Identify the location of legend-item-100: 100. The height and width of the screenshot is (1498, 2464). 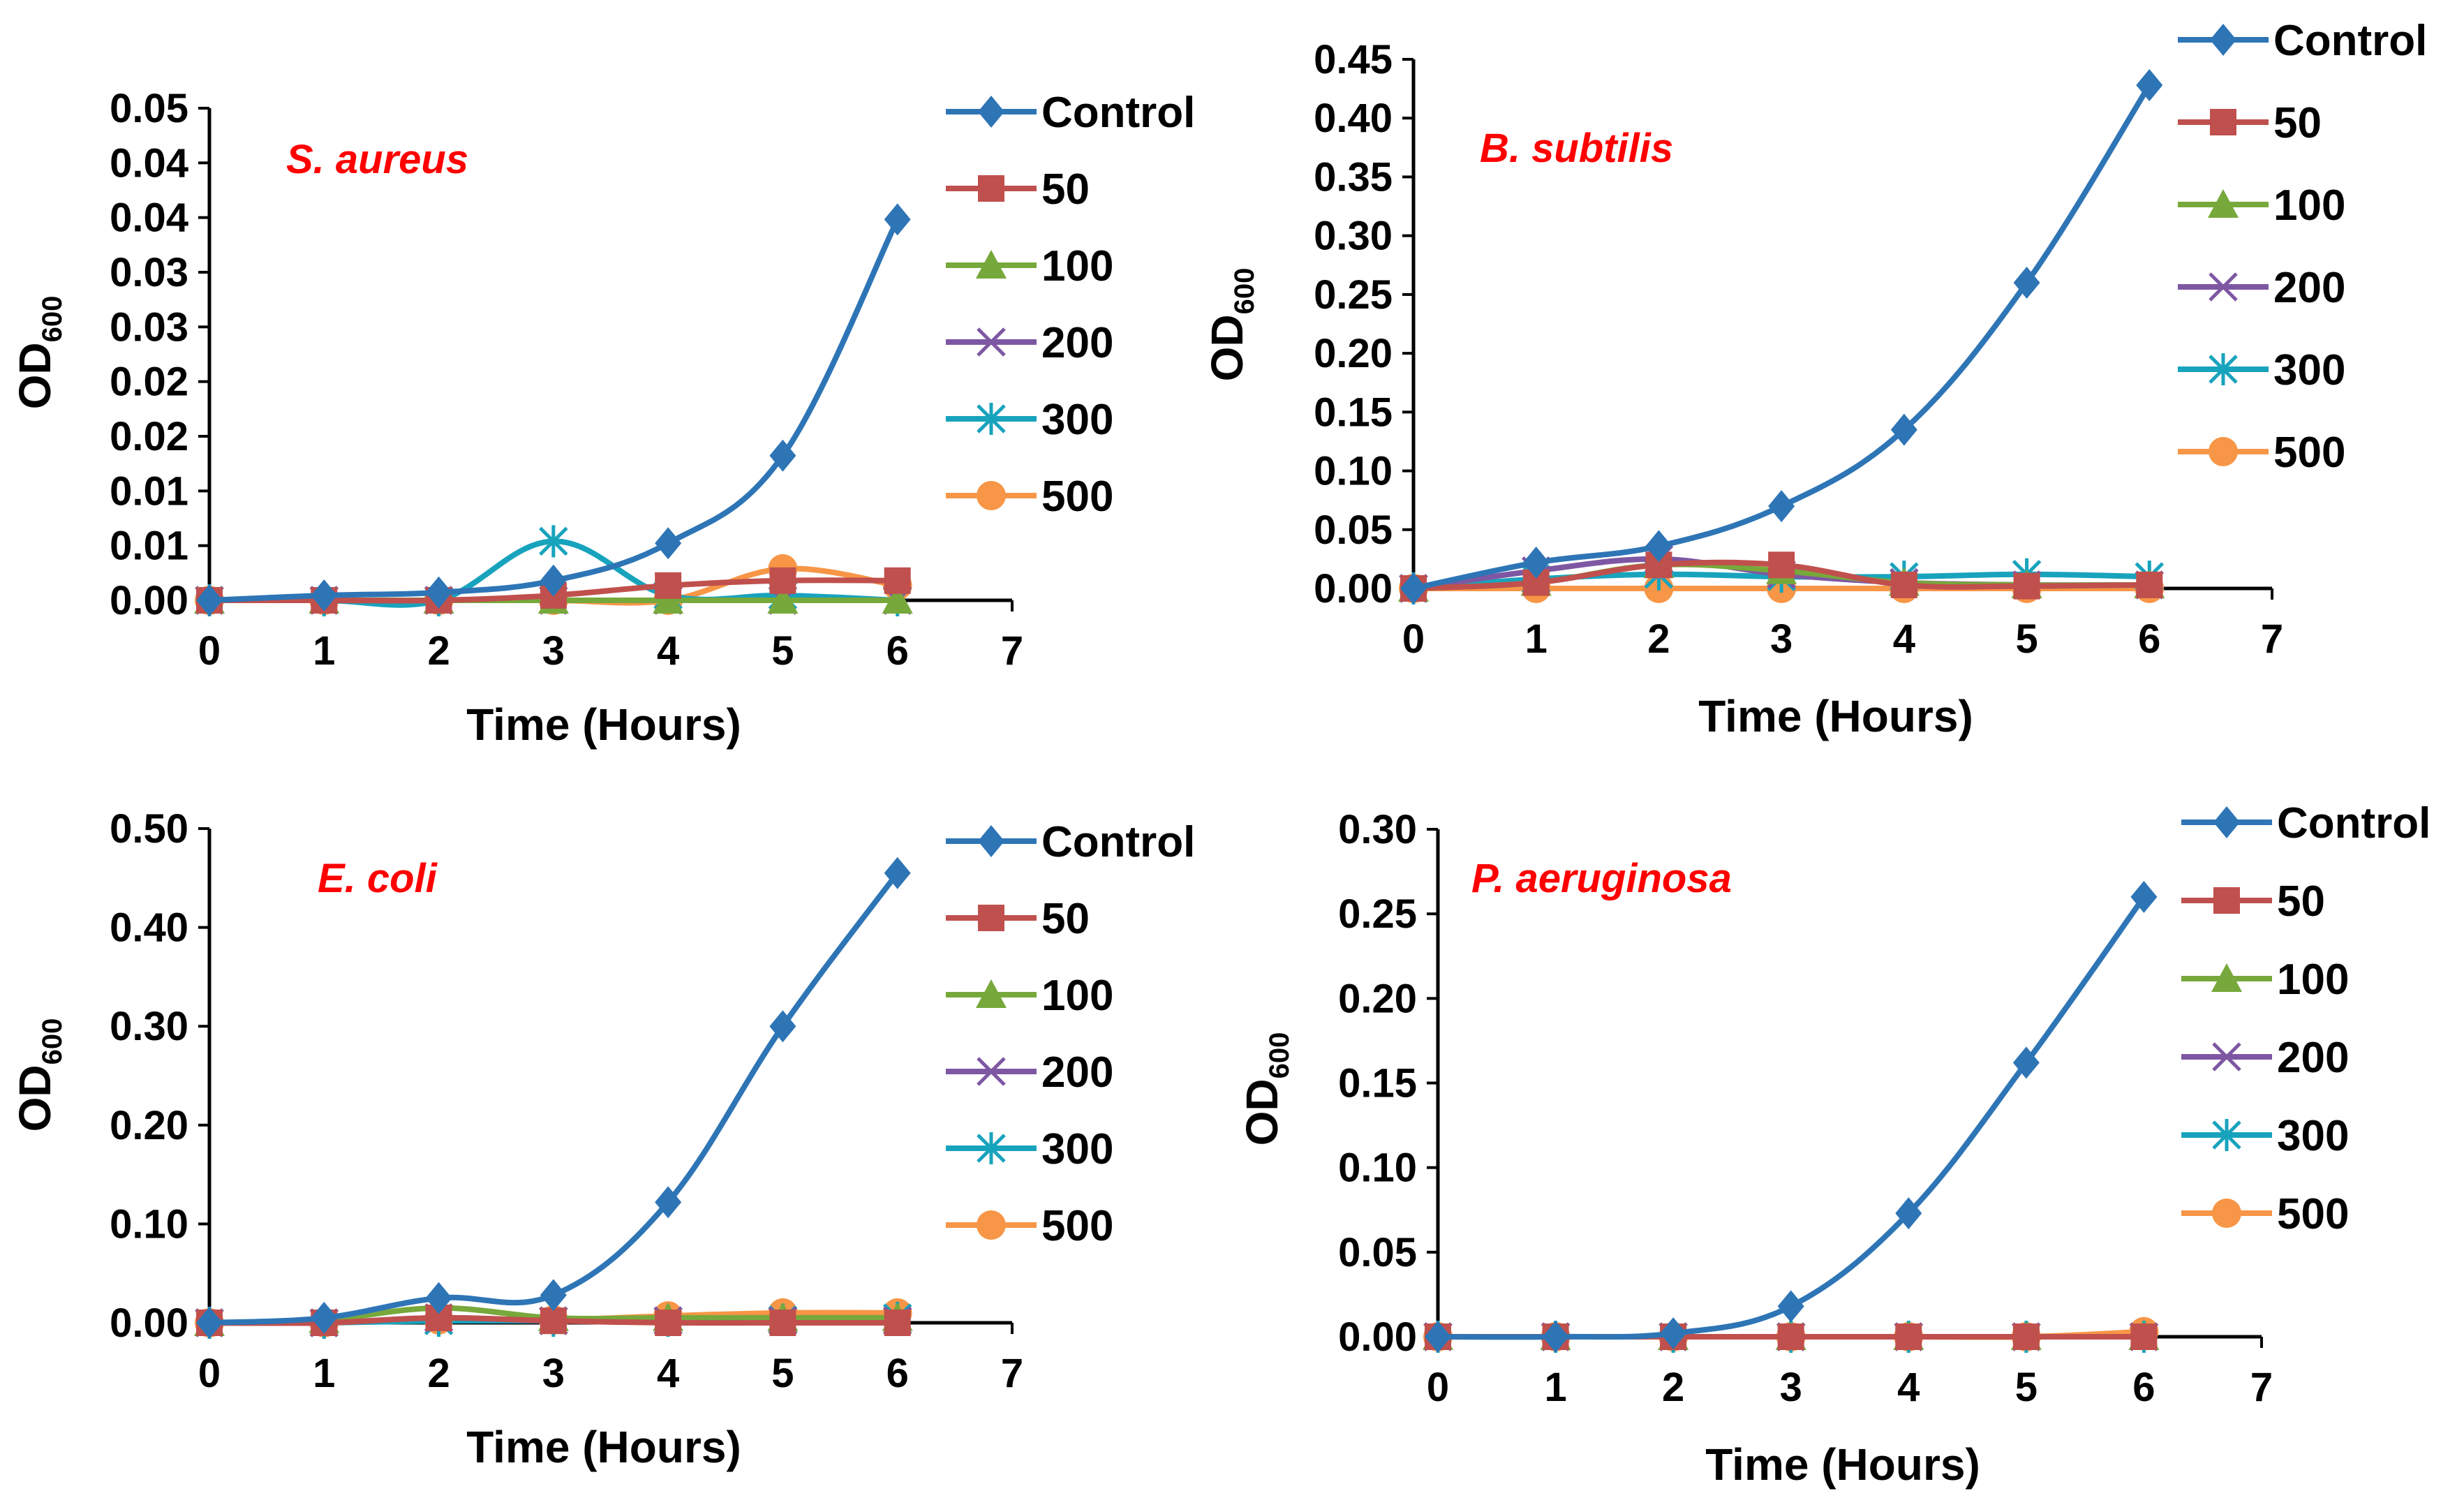
(1029, 266).